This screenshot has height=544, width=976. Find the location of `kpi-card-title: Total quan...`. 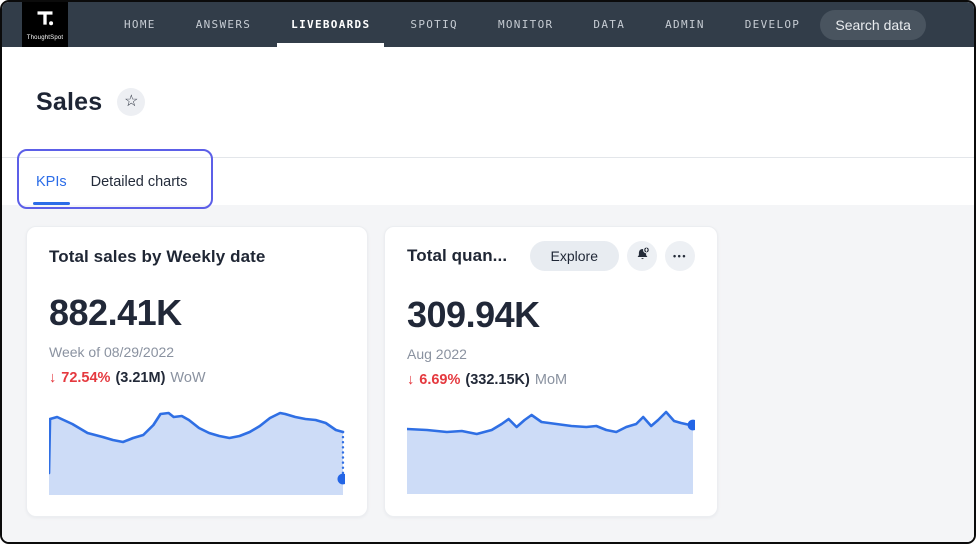

kpi-card-title: Total quan... is located at coordinates (457, 255).